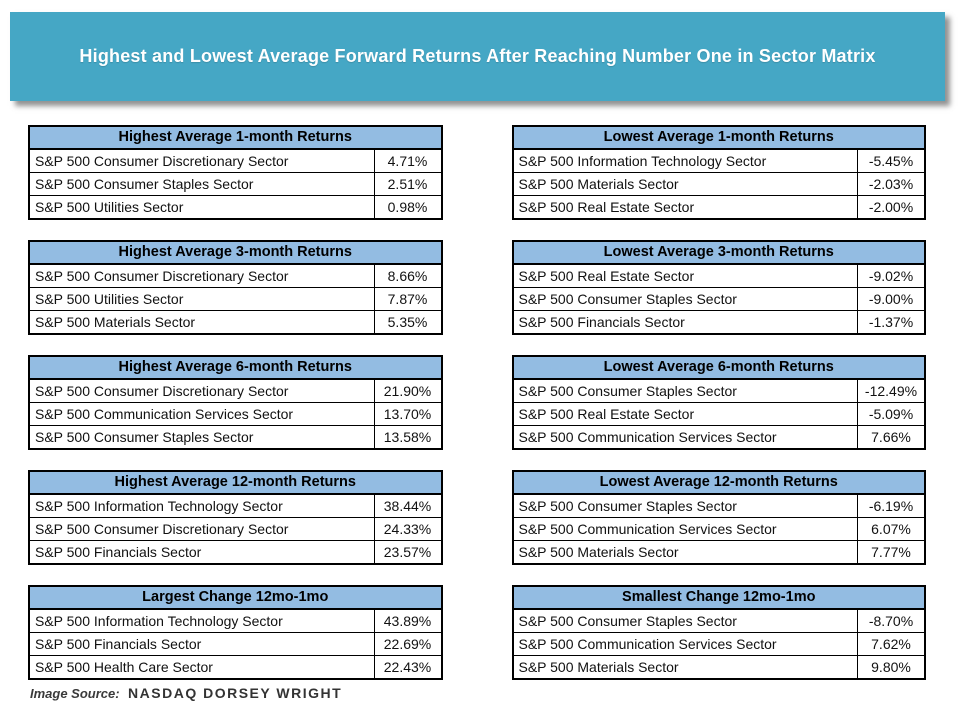 The height and width of the screenshot is (713, 962). What do you see at coordinates (718, 206) in the screenshot?
I see `table-row: S&P 500 Real Estate Sector -2.00%` at bounding box center [718, 206].